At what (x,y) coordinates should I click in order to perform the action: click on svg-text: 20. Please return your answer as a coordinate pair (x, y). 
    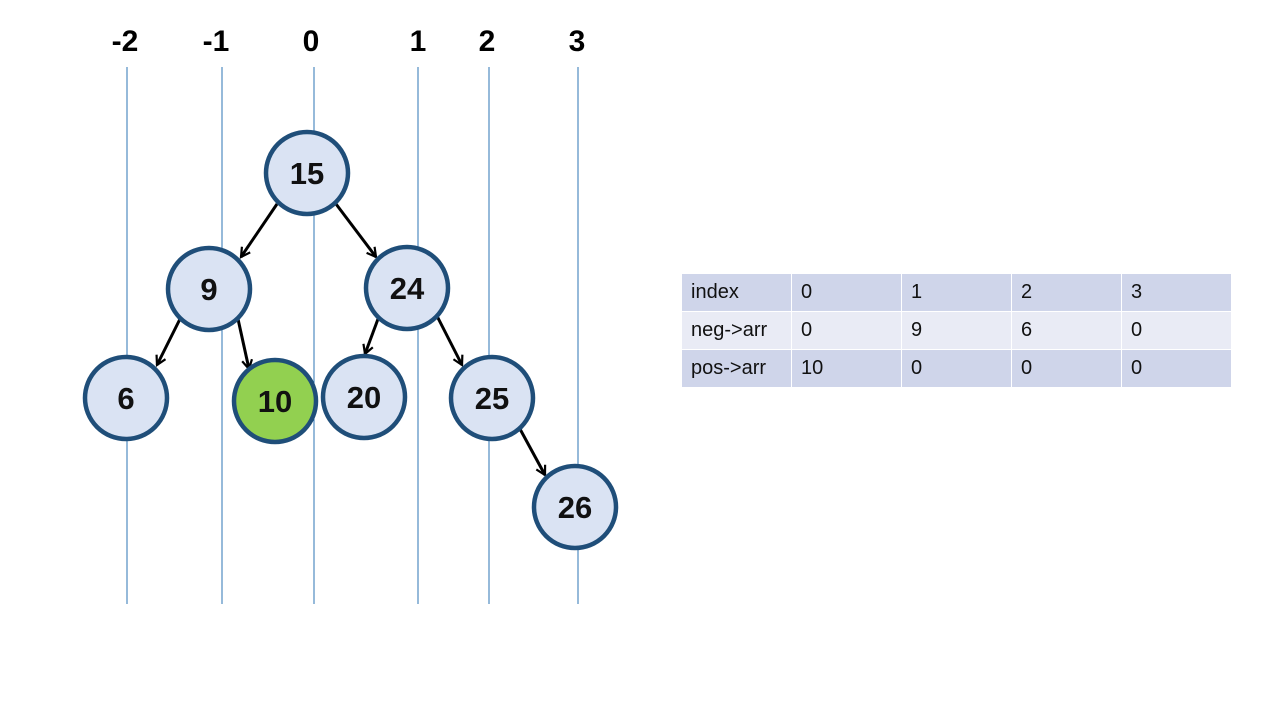
    Looking at the image, I should click on (364, 397).